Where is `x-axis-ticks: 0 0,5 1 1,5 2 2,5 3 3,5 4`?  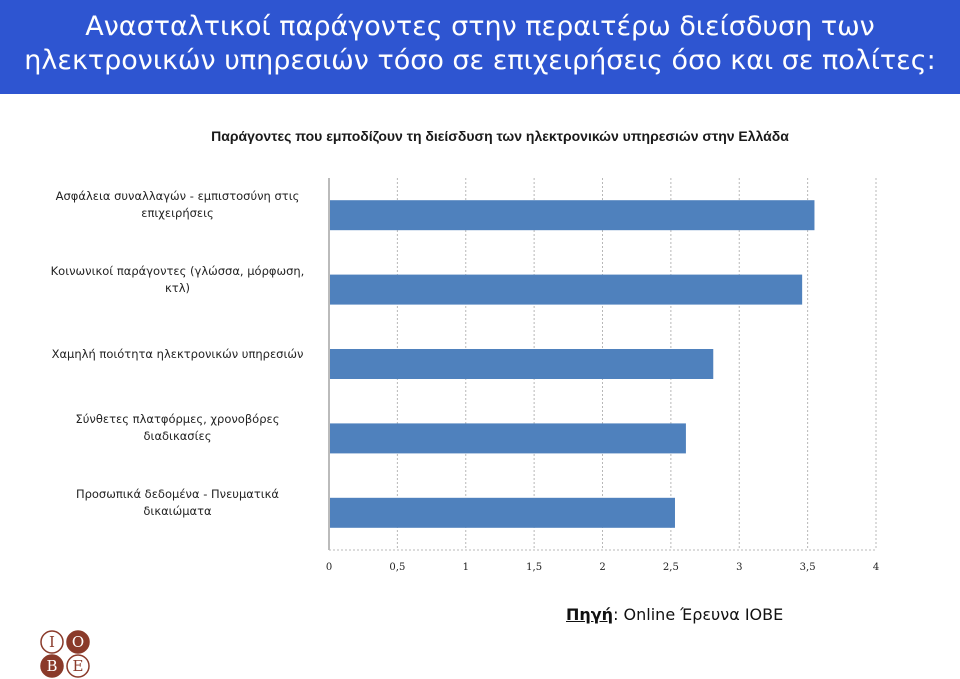
x-axis-ticks: 0 0,5 1 1,5 2 2,5 3 3,5 4 is located at coordinates (602, 567).